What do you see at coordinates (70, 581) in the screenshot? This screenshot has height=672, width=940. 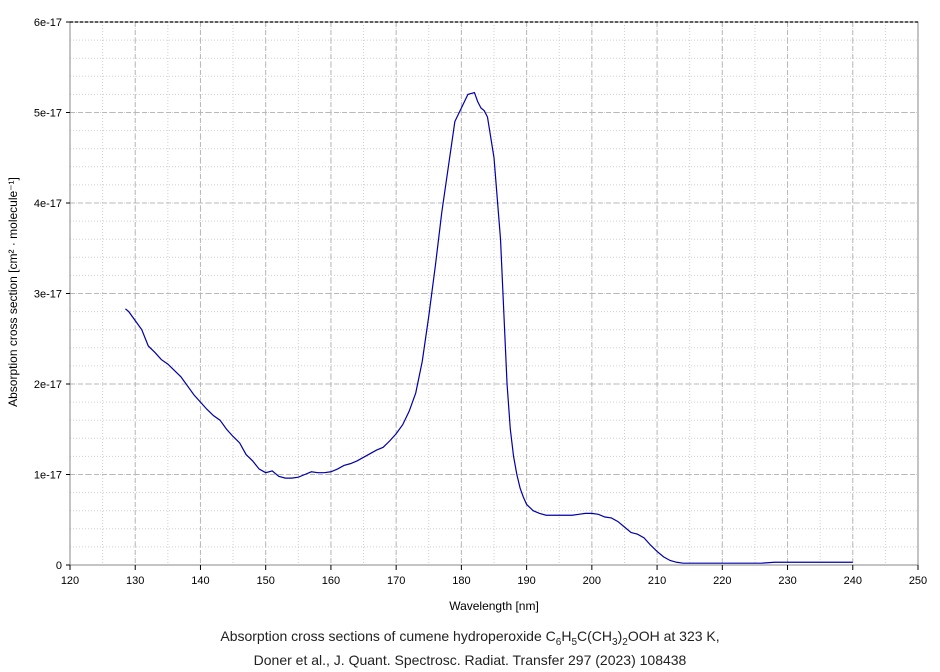 I see `x-tick-label: 120` at bounding box center [70, 581].